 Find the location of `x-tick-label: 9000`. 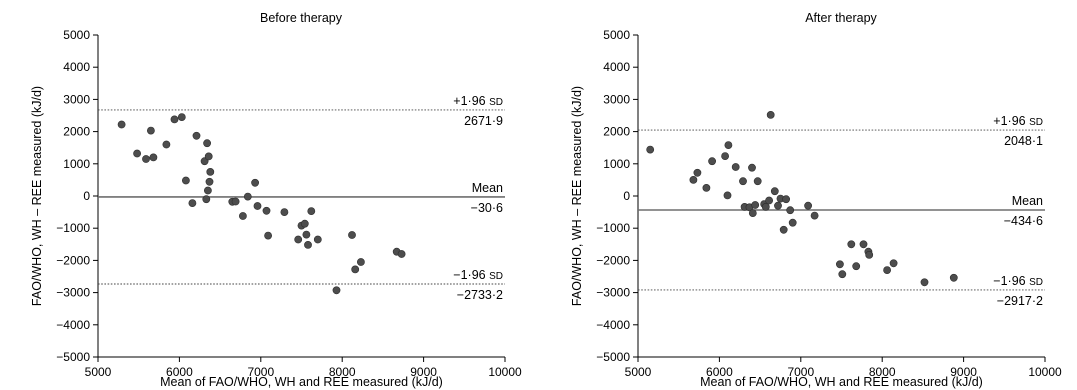

x-tick-label: 9000 is located at coordinates (963, 372).